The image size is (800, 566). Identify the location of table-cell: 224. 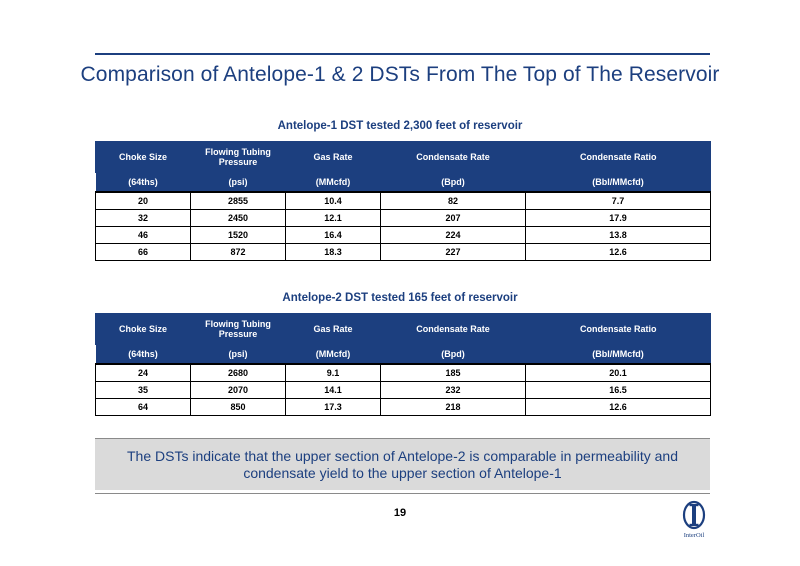
(453, 235).